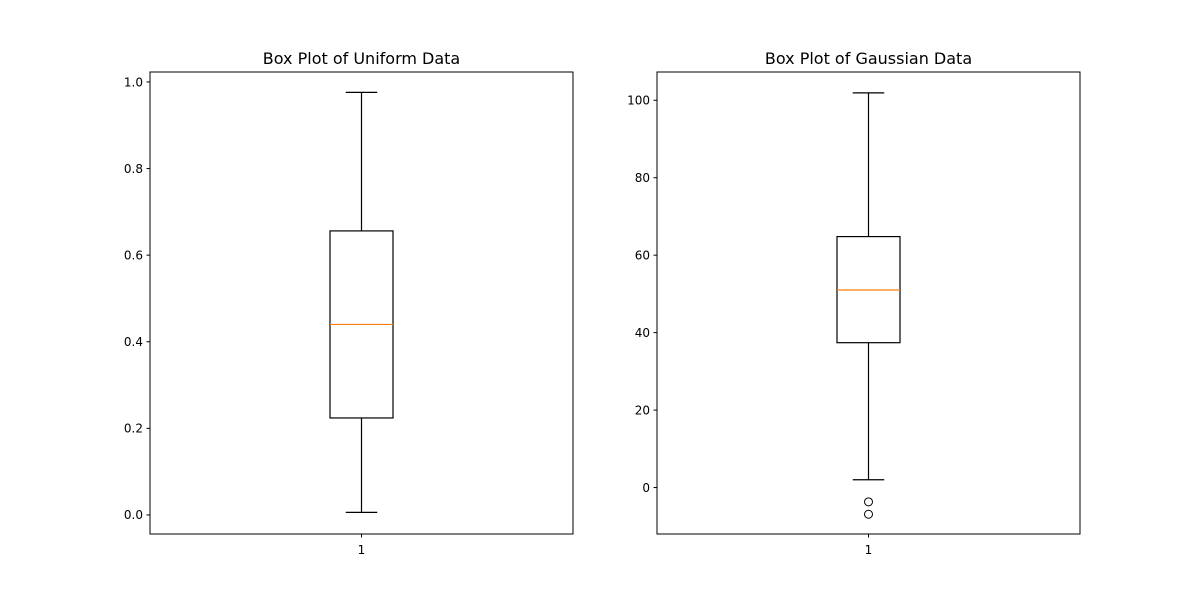  I want to click on uniform-y-tick-label: 0.6, so click(133, 255).